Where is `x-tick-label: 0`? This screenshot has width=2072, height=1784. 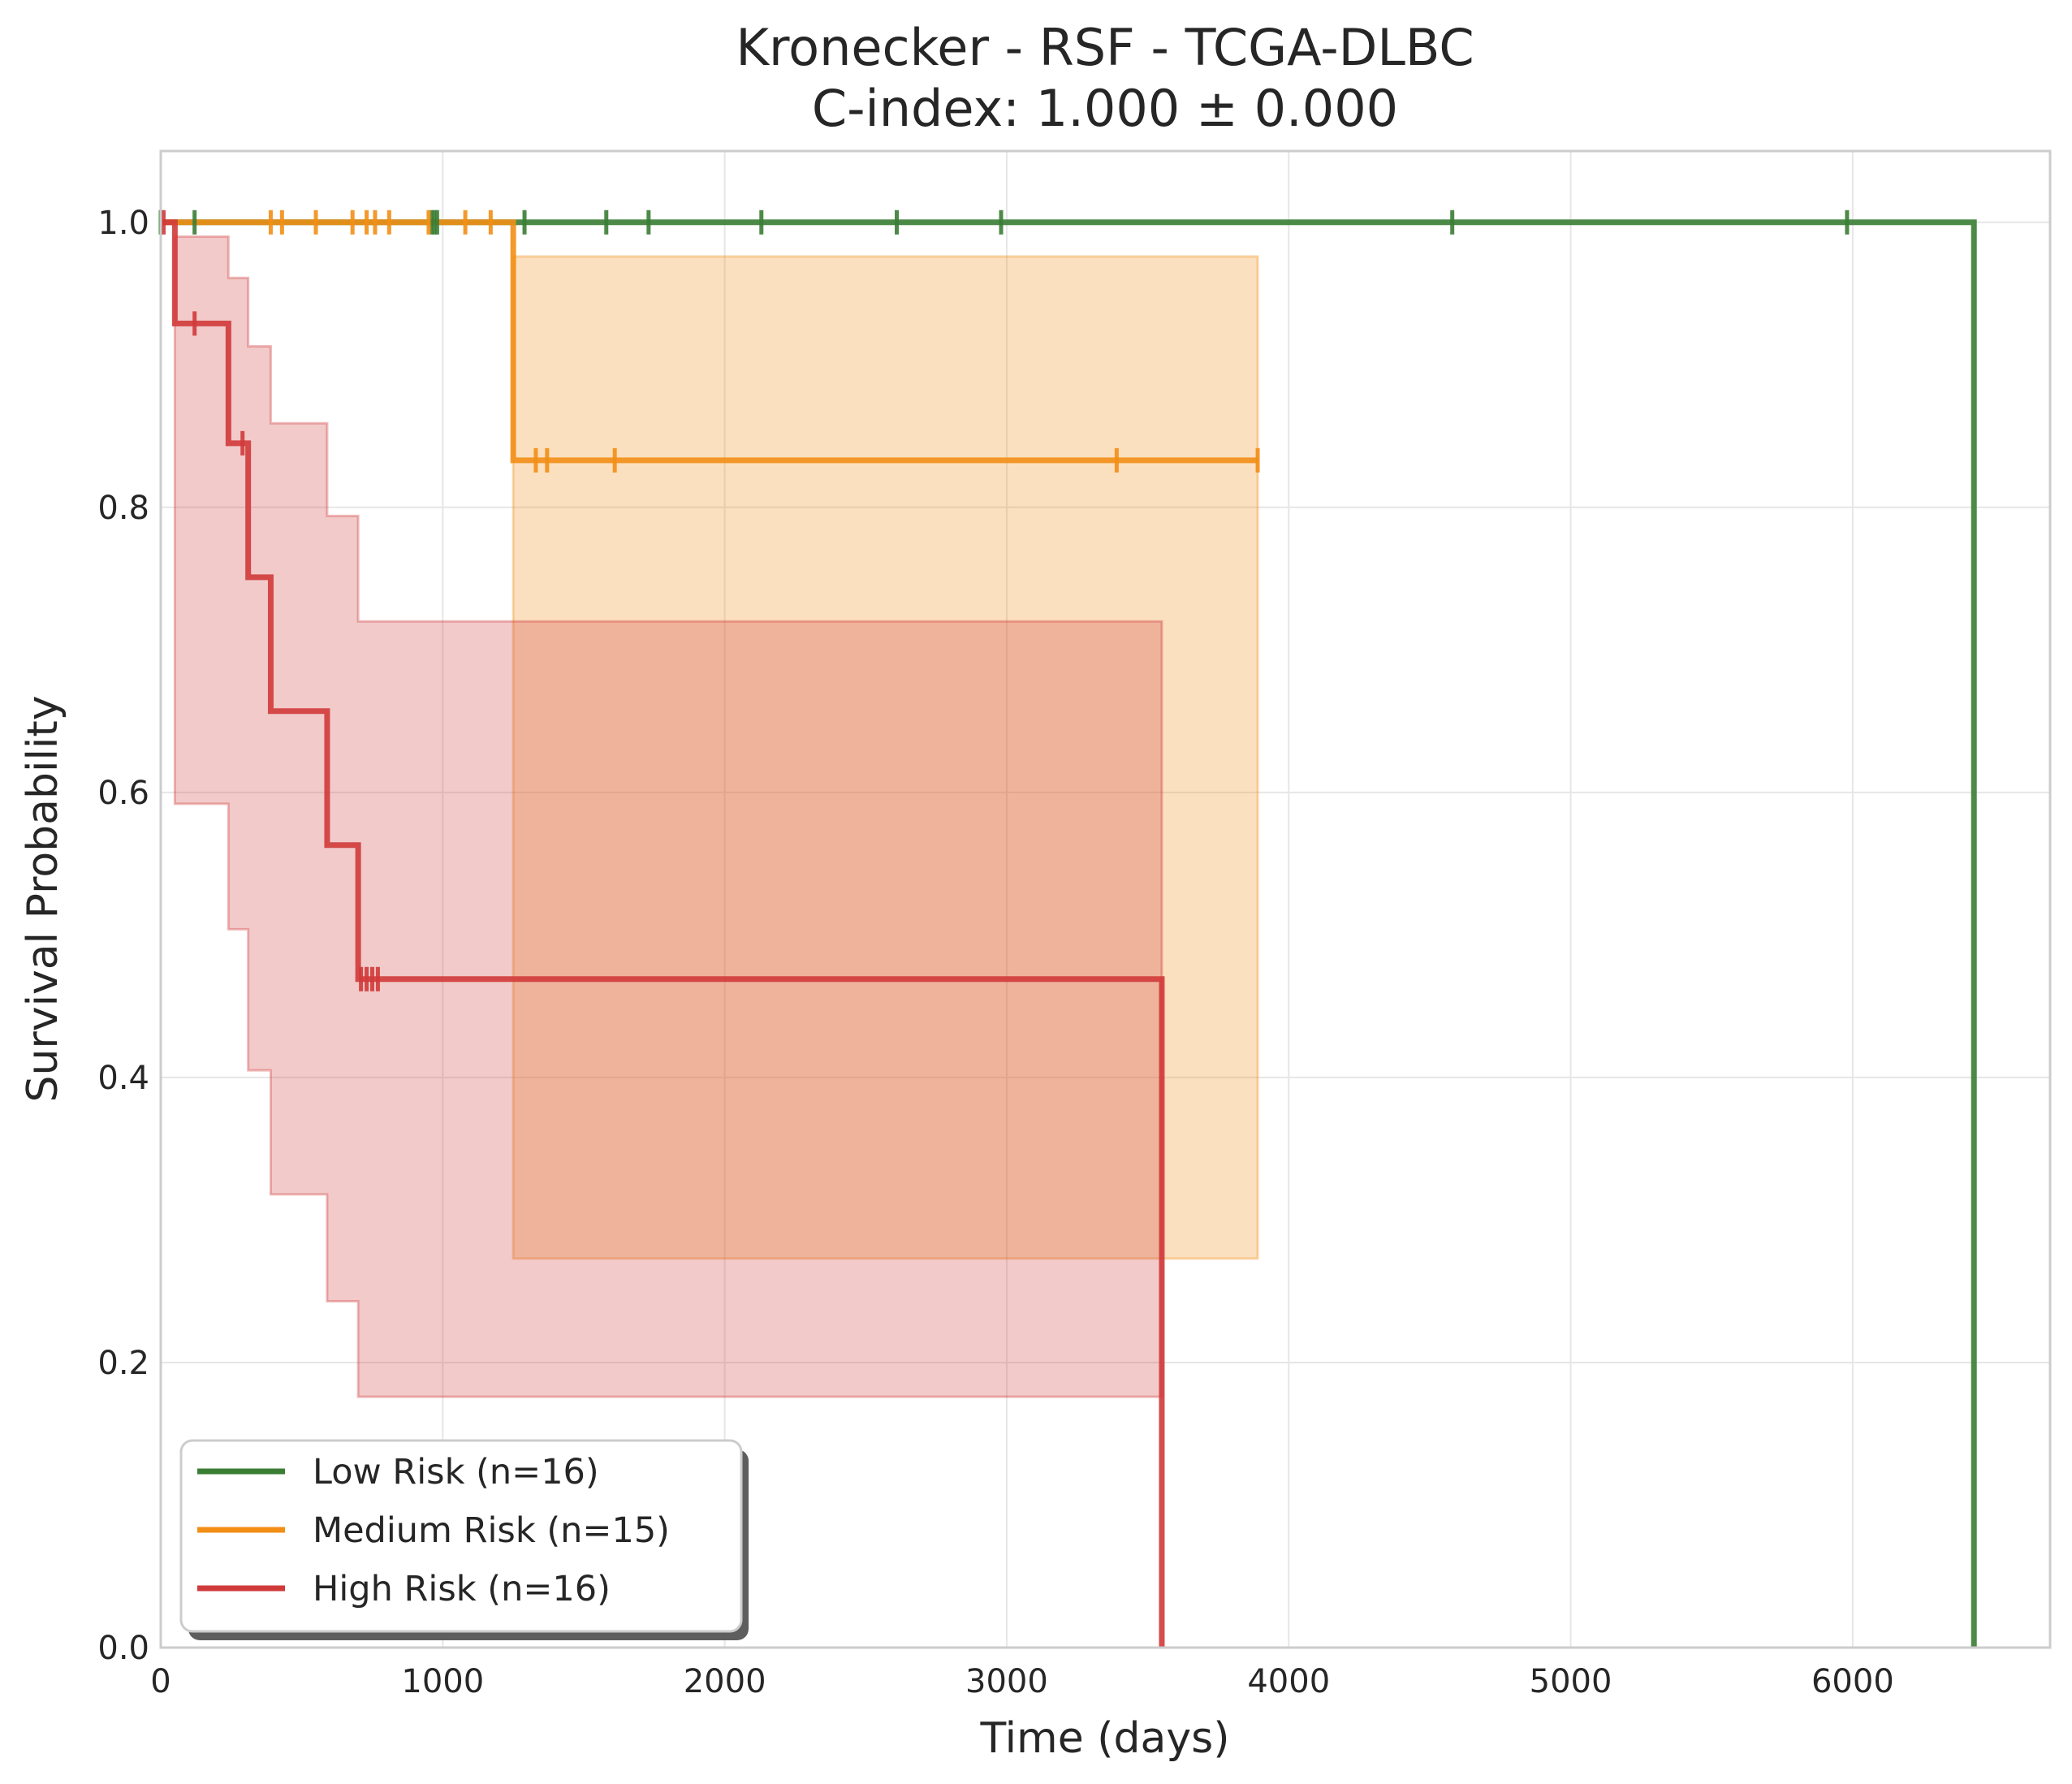
x-tick-label: 0 is located at coordinates (160, 1681).